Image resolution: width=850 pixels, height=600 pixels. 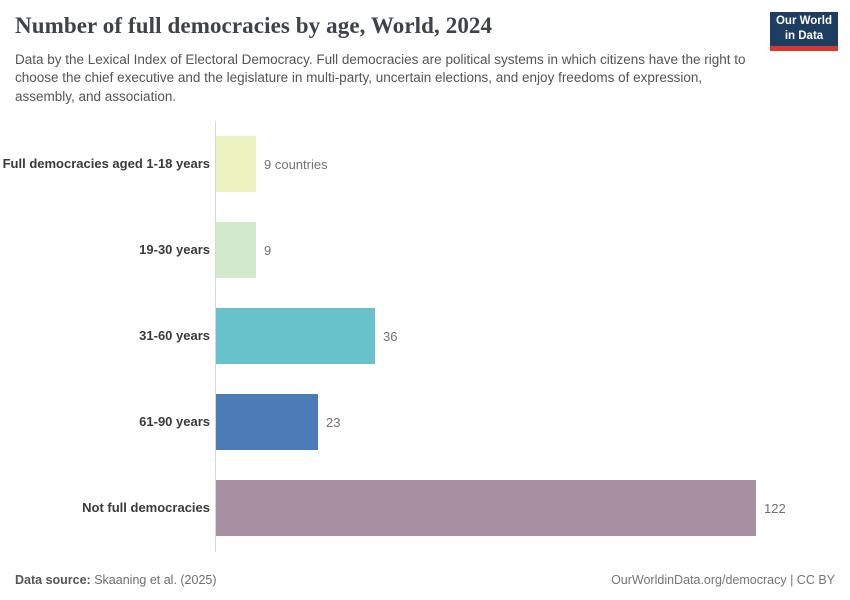 I want to click on value-label: 9 countries, so click(x=296, y=164).